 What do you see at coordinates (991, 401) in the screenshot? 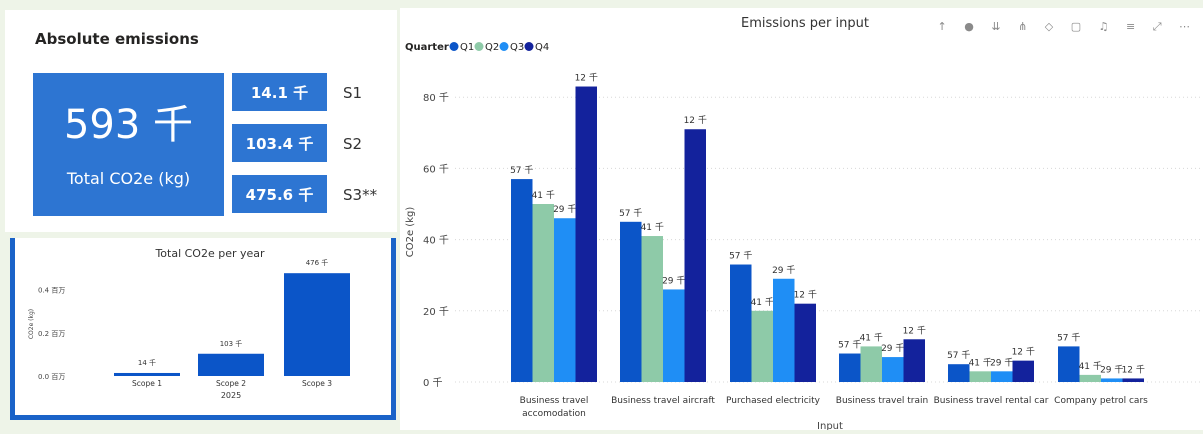
I see `category-label: Business travel rental car` at bounding box center [991, 401].